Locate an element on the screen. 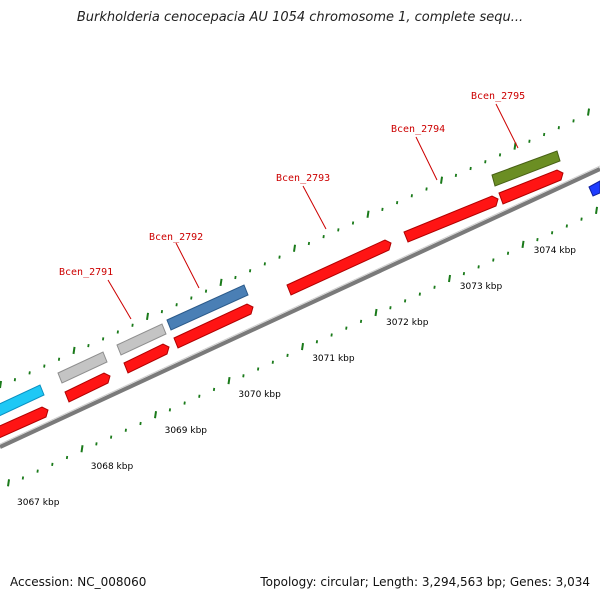  gene-label-bcen-2792: Bcen_2792 is located at coordinates (176, 237).